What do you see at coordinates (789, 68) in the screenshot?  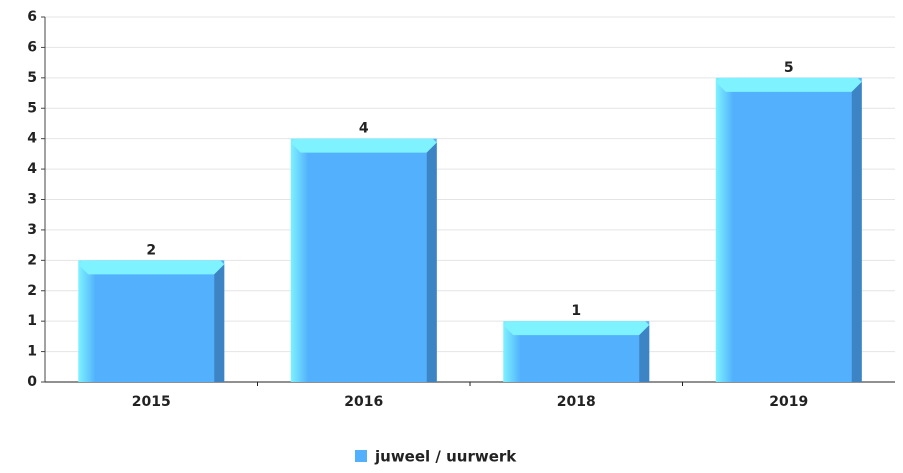 I see `value-label: 5` at bounding box center [789, 68].